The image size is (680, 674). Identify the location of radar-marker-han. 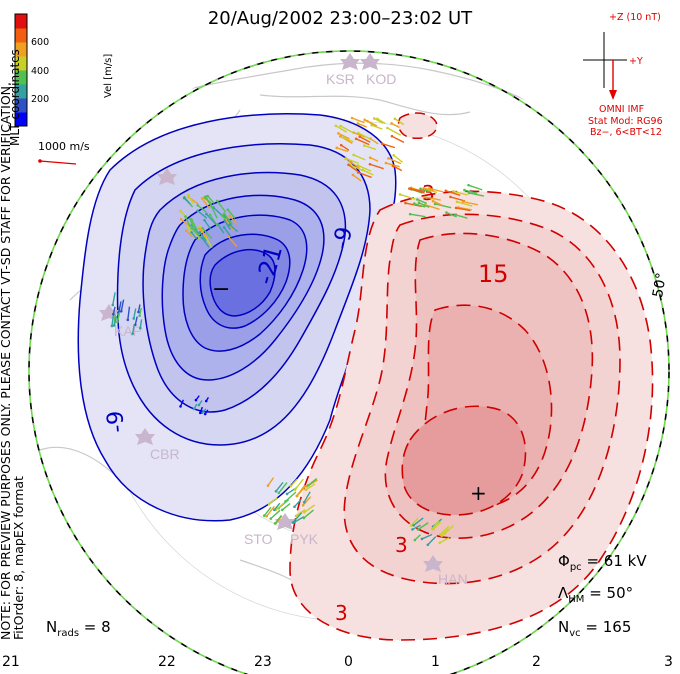
(433, 563).